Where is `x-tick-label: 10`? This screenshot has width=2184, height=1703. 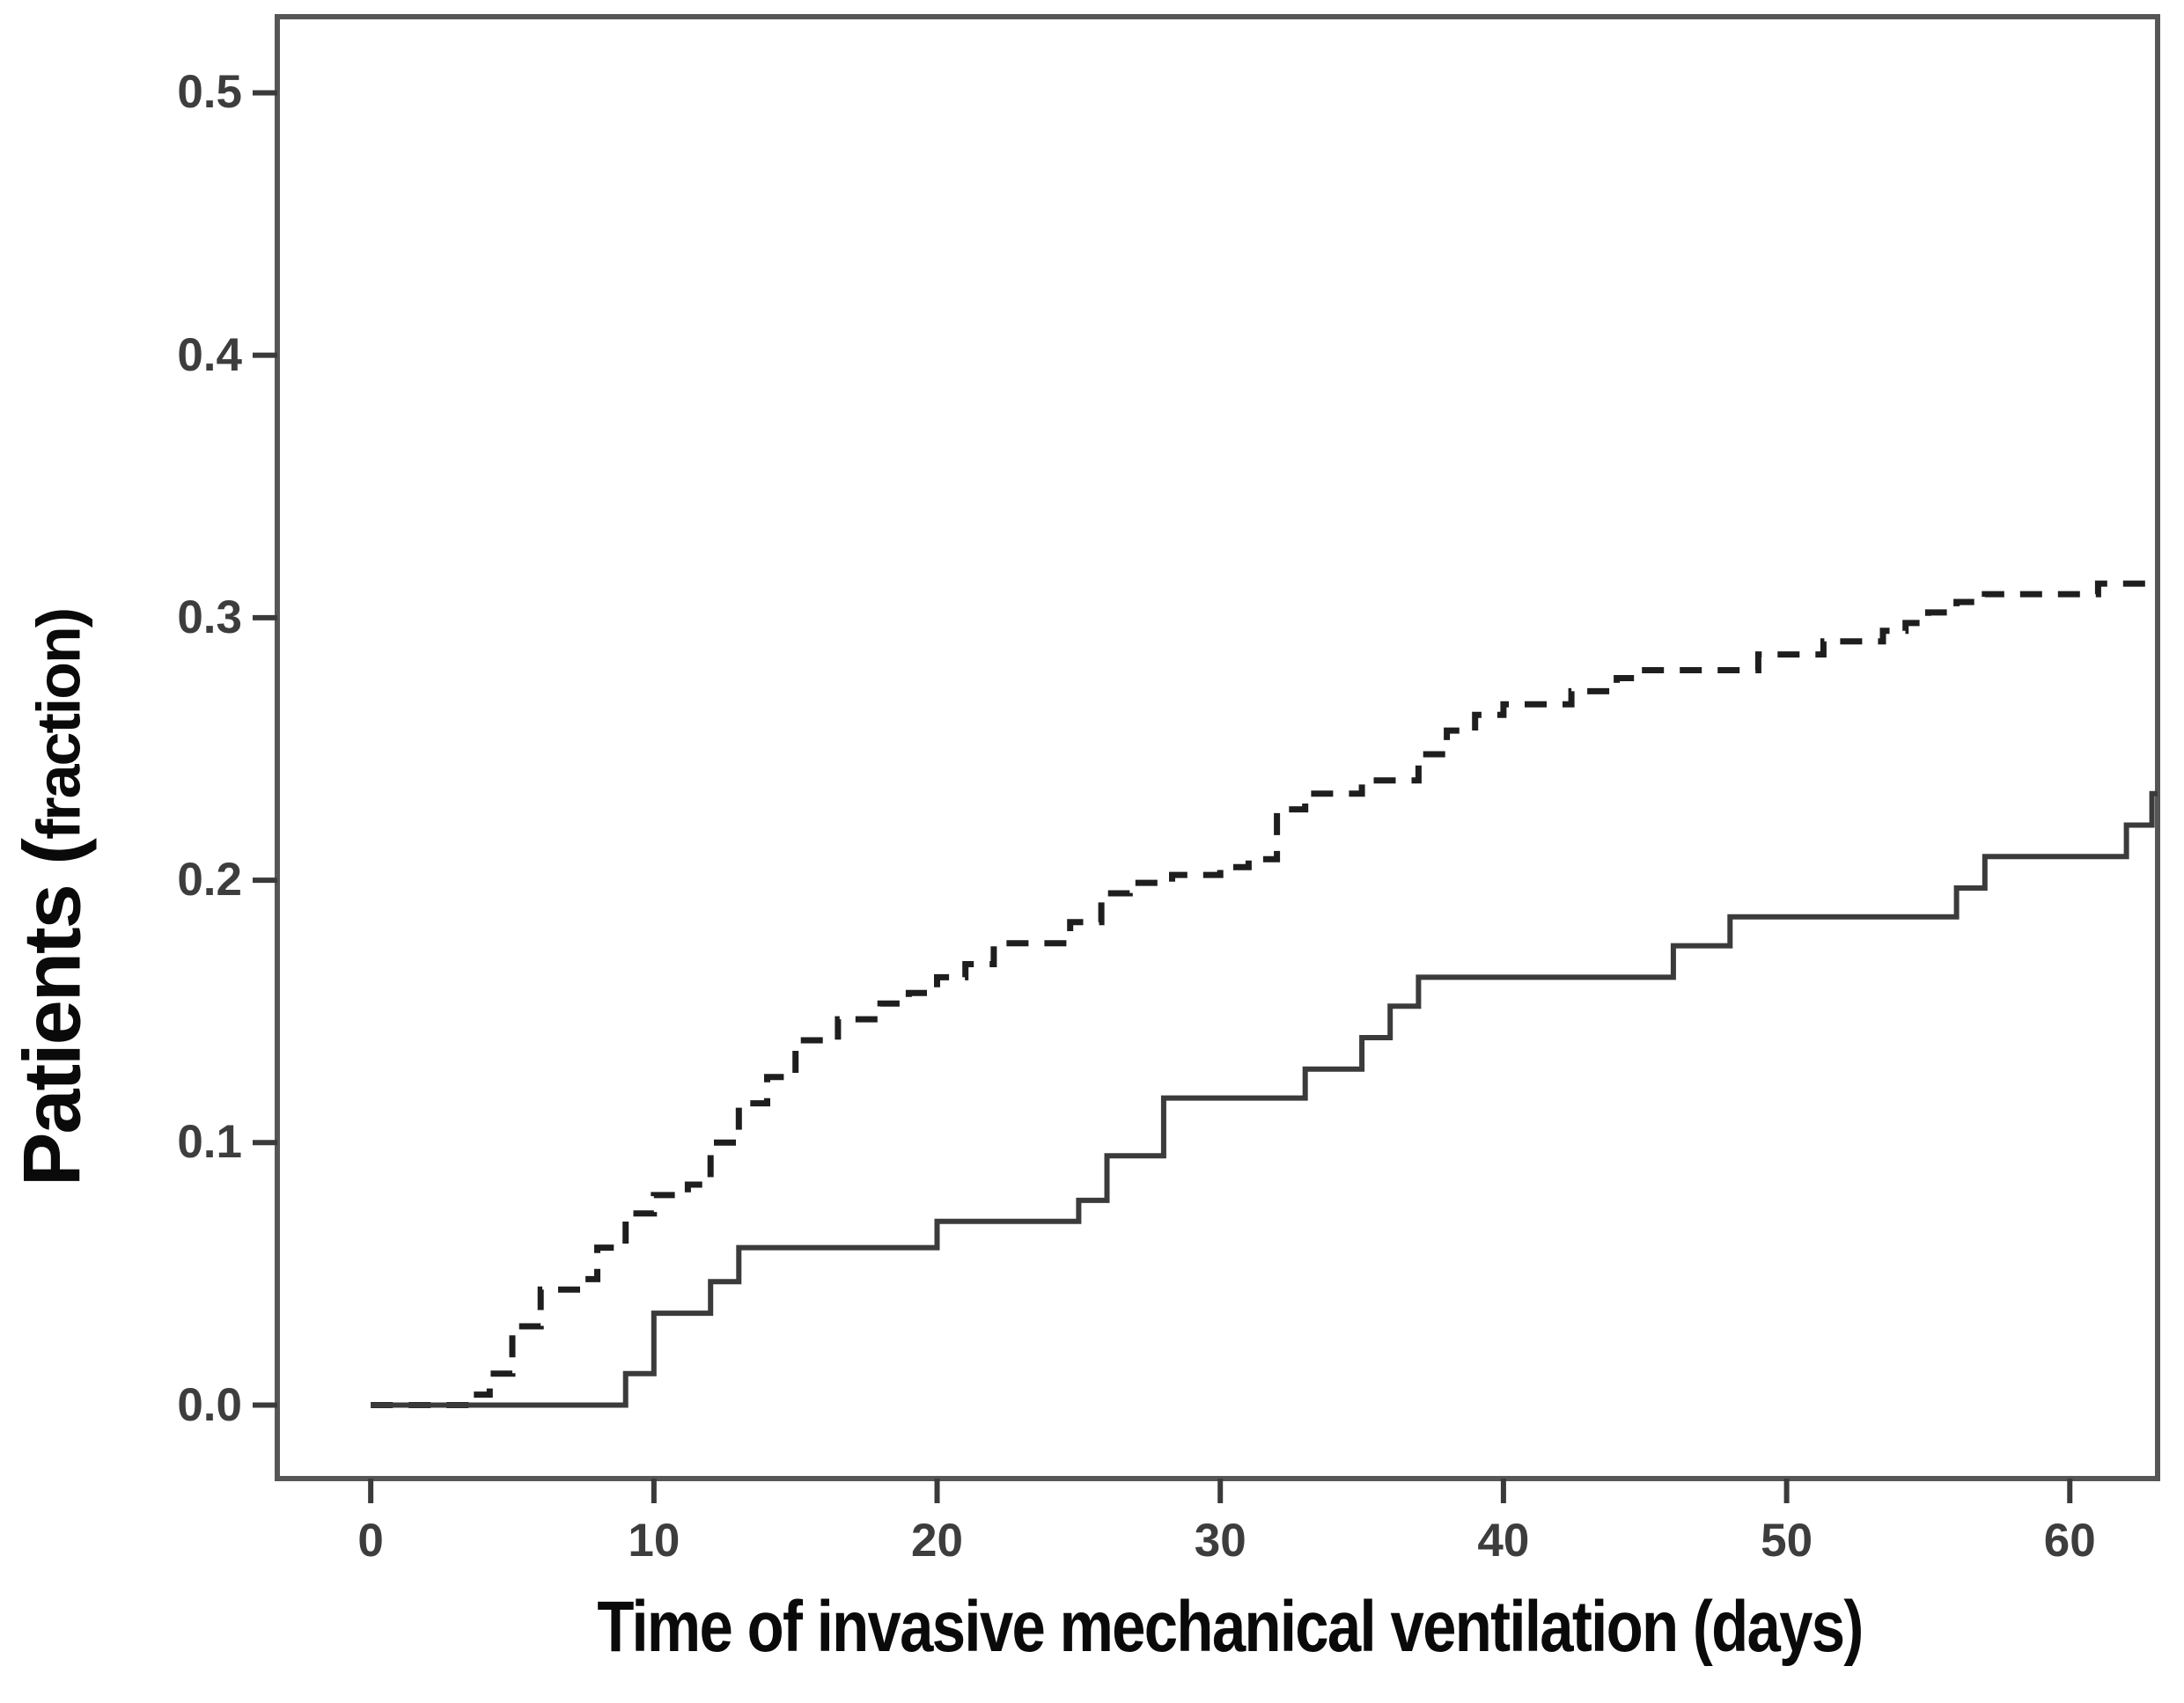 x-tick-label: 10 is located at coordinates (654, 1541).